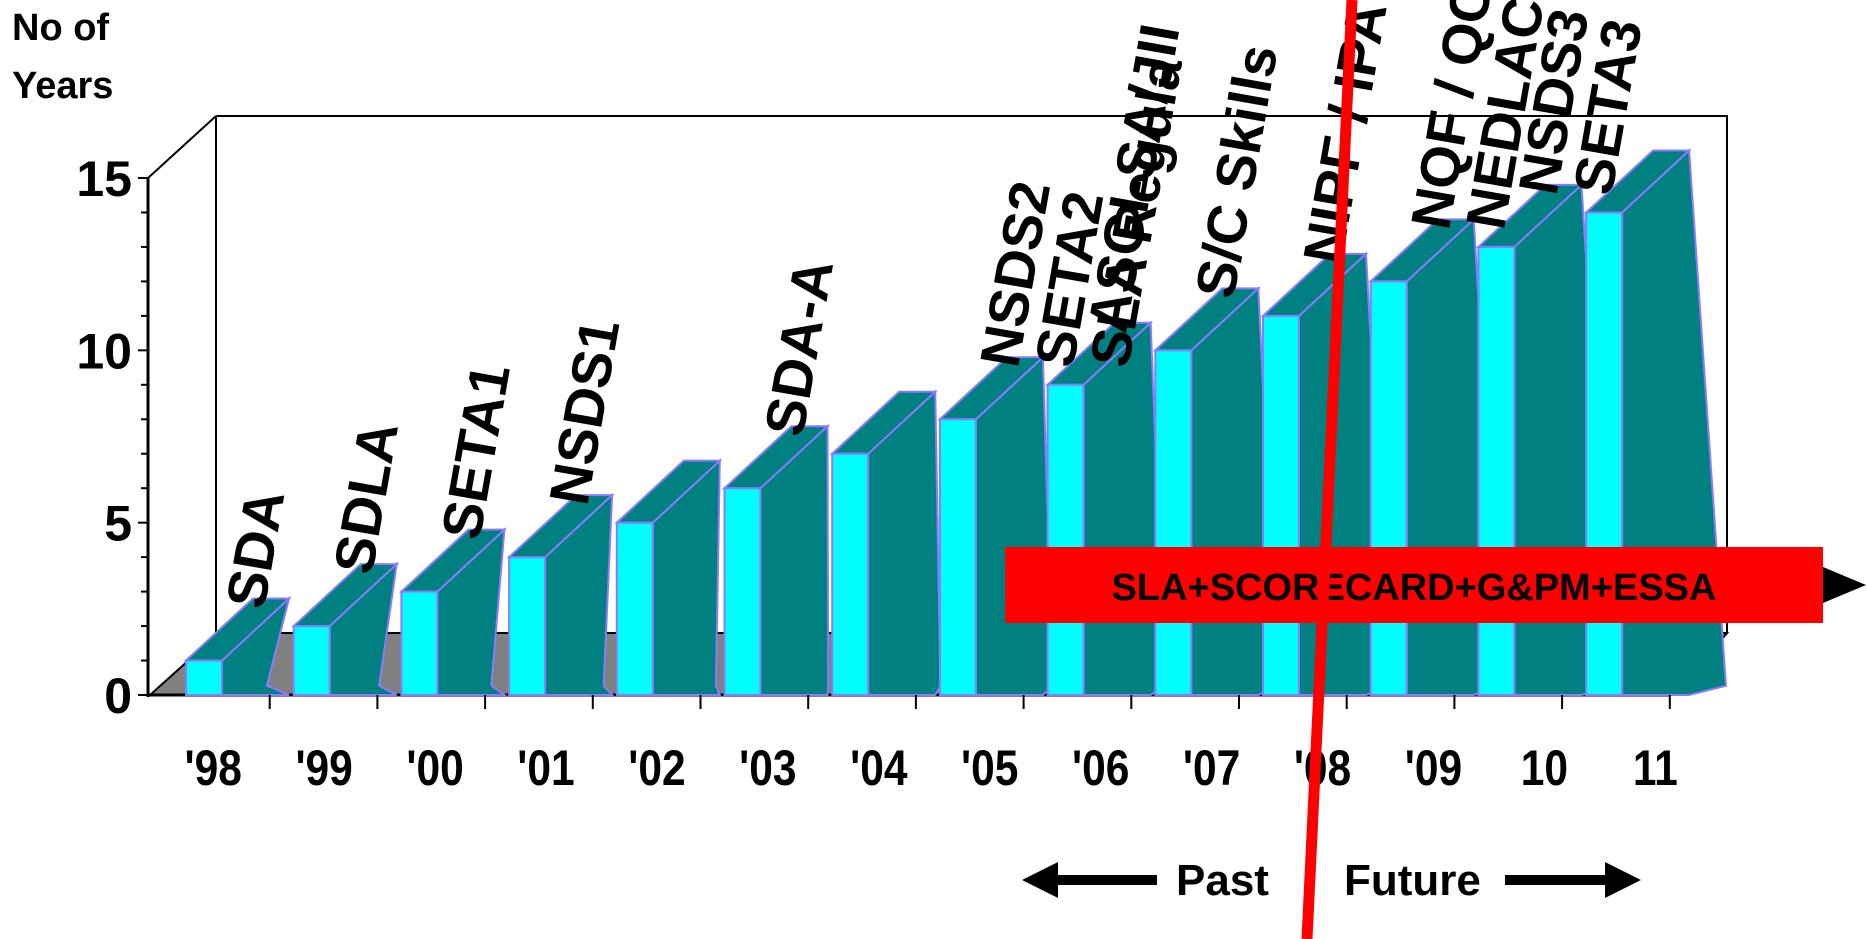 This screenshot has height=939, width=1866. What do you see at coordinates (1844, 585) in the screenshot?
I see `banner-arrow` at bounding box center [1844, 585].